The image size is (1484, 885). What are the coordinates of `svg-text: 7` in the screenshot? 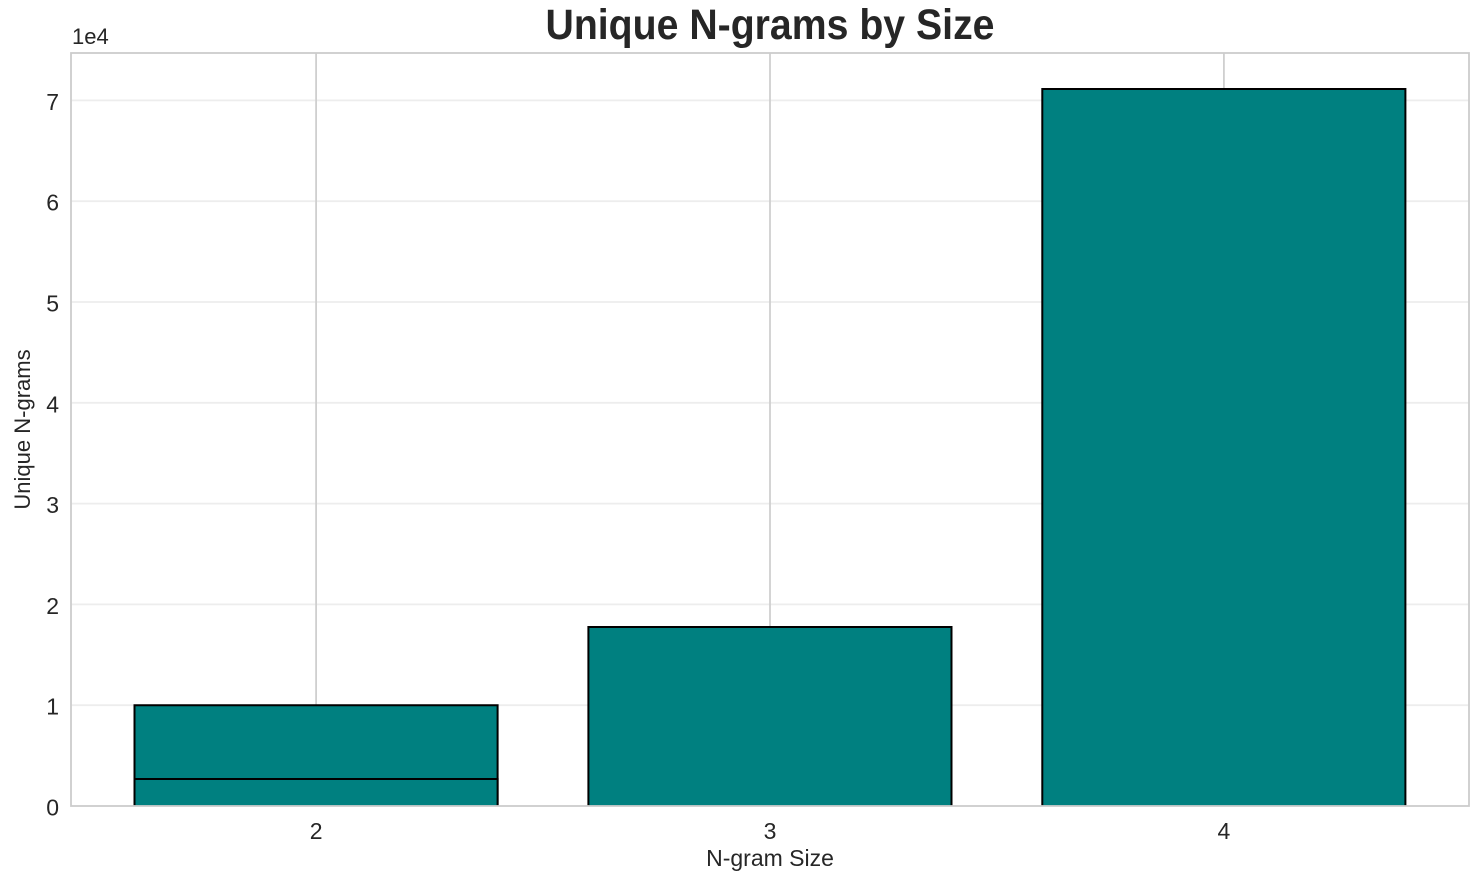 It's located at (52, 102).